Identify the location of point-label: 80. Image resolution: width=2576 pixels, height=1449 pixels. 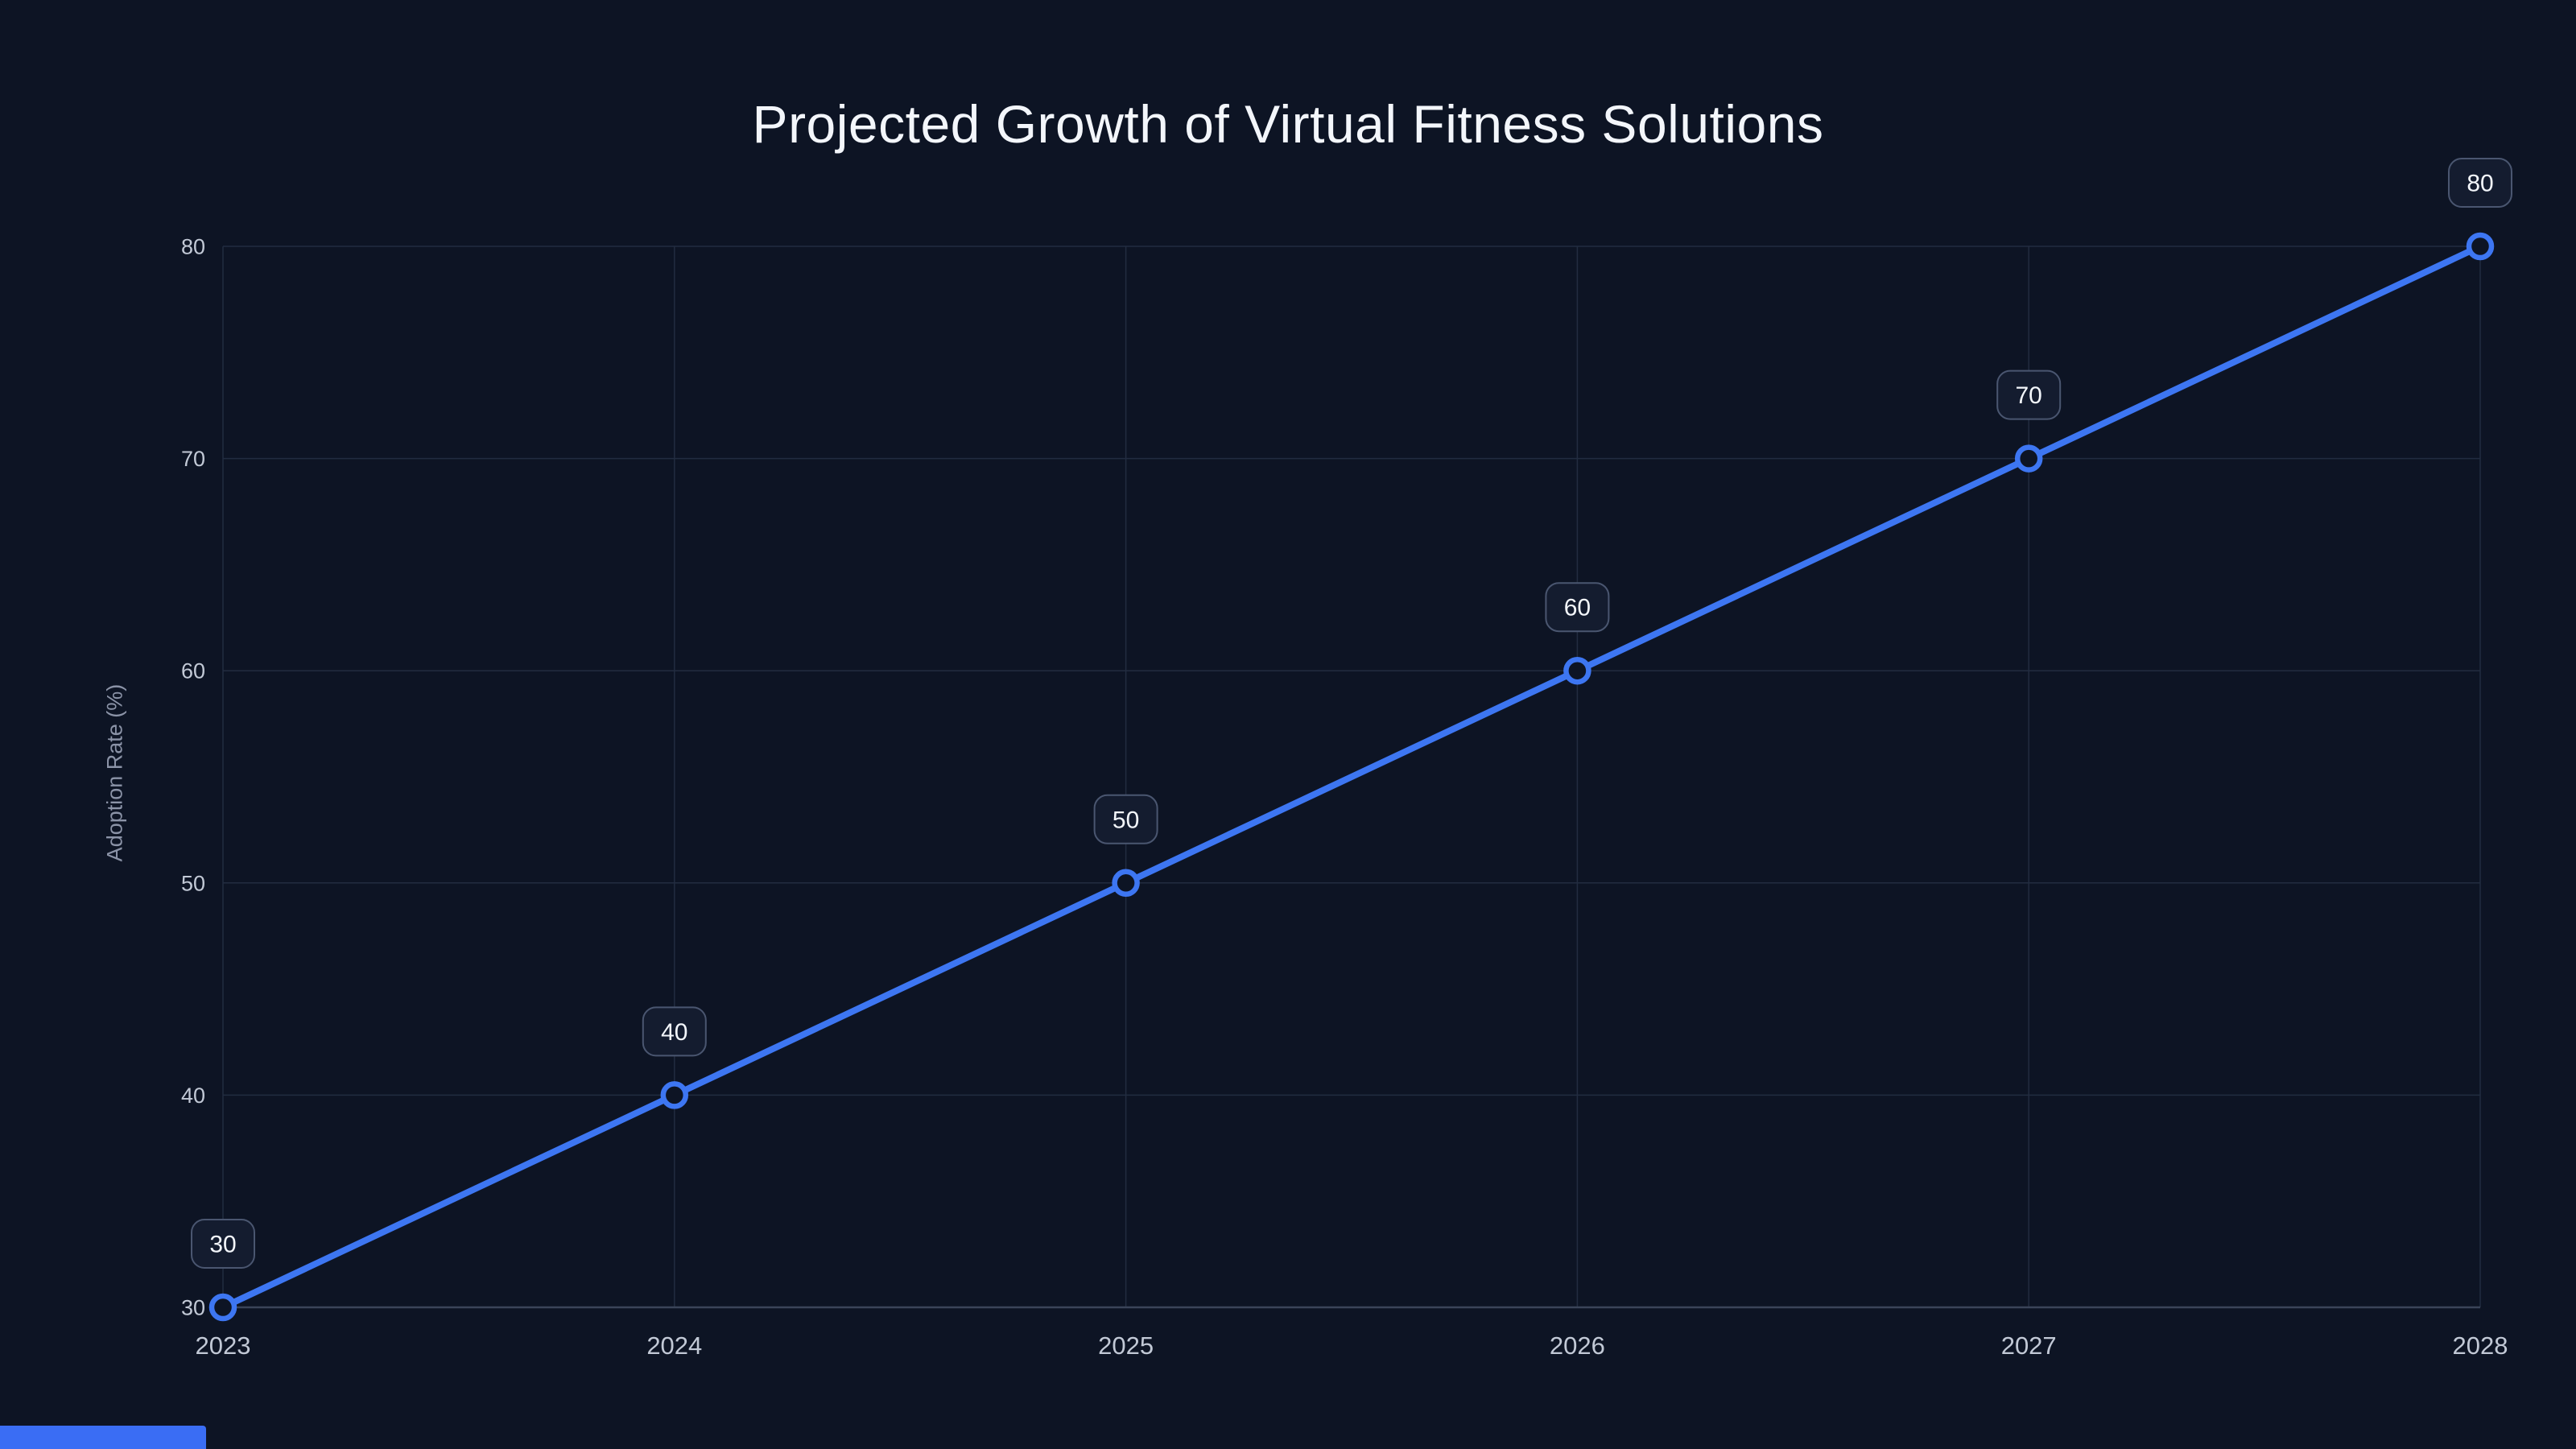
(2480, 184).